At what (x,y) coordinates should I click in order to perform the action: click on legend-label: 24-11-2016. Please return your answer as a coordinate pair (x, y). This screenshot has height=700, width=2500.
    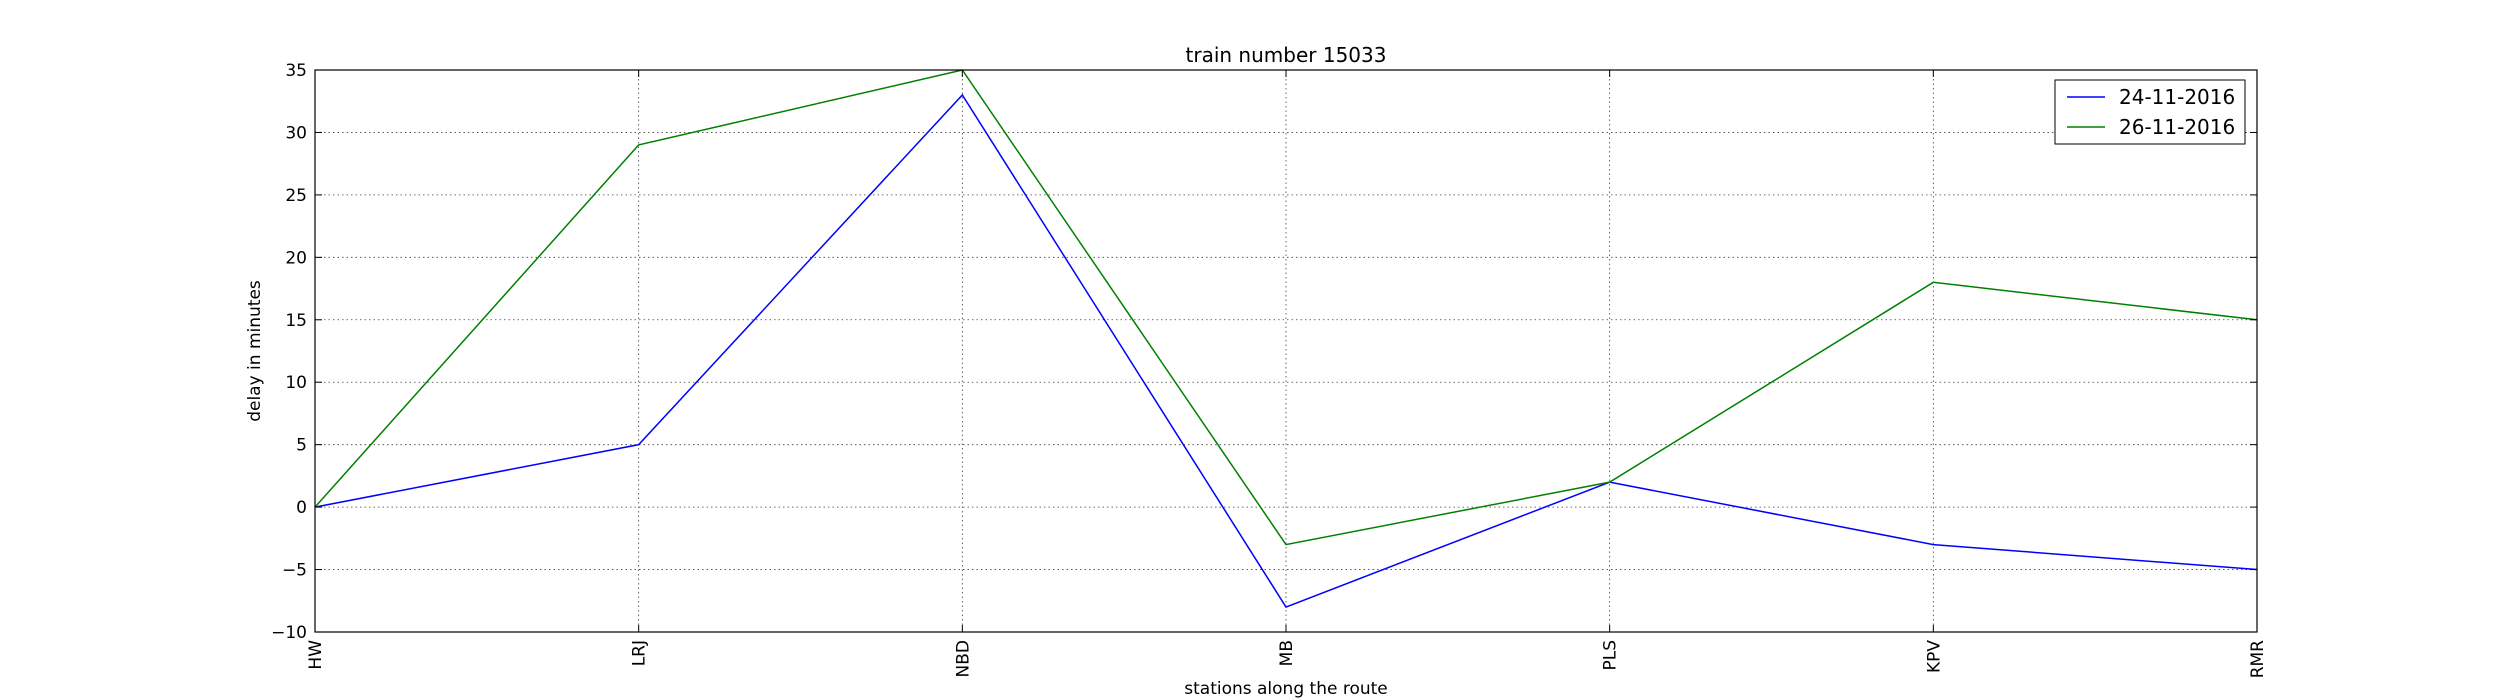
    Looking at the image, I should click on (2177, 97).